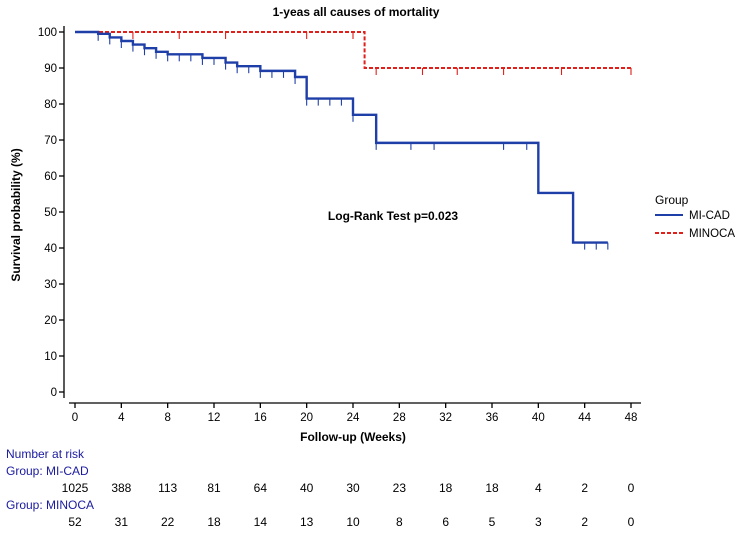 This screenshot has width=742, height=535. What do you see at coordinates (261, 488) in the screenshot?
I see `risk-count: 64` at bounding box center [261, 488].